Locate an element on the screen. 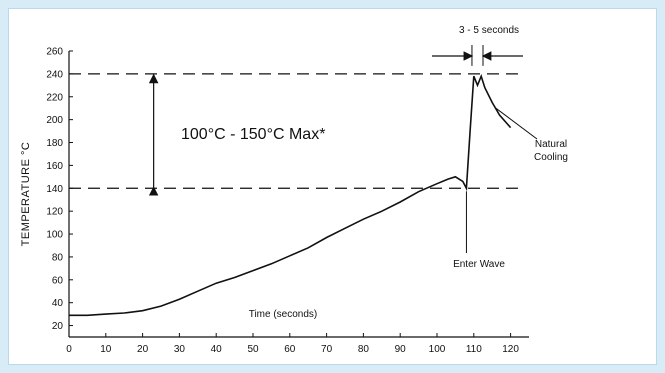  y-tick-labels: 20 40 60 80 100 120 140 160 180 200 220 240 260 is located at coordinates (59, 189).